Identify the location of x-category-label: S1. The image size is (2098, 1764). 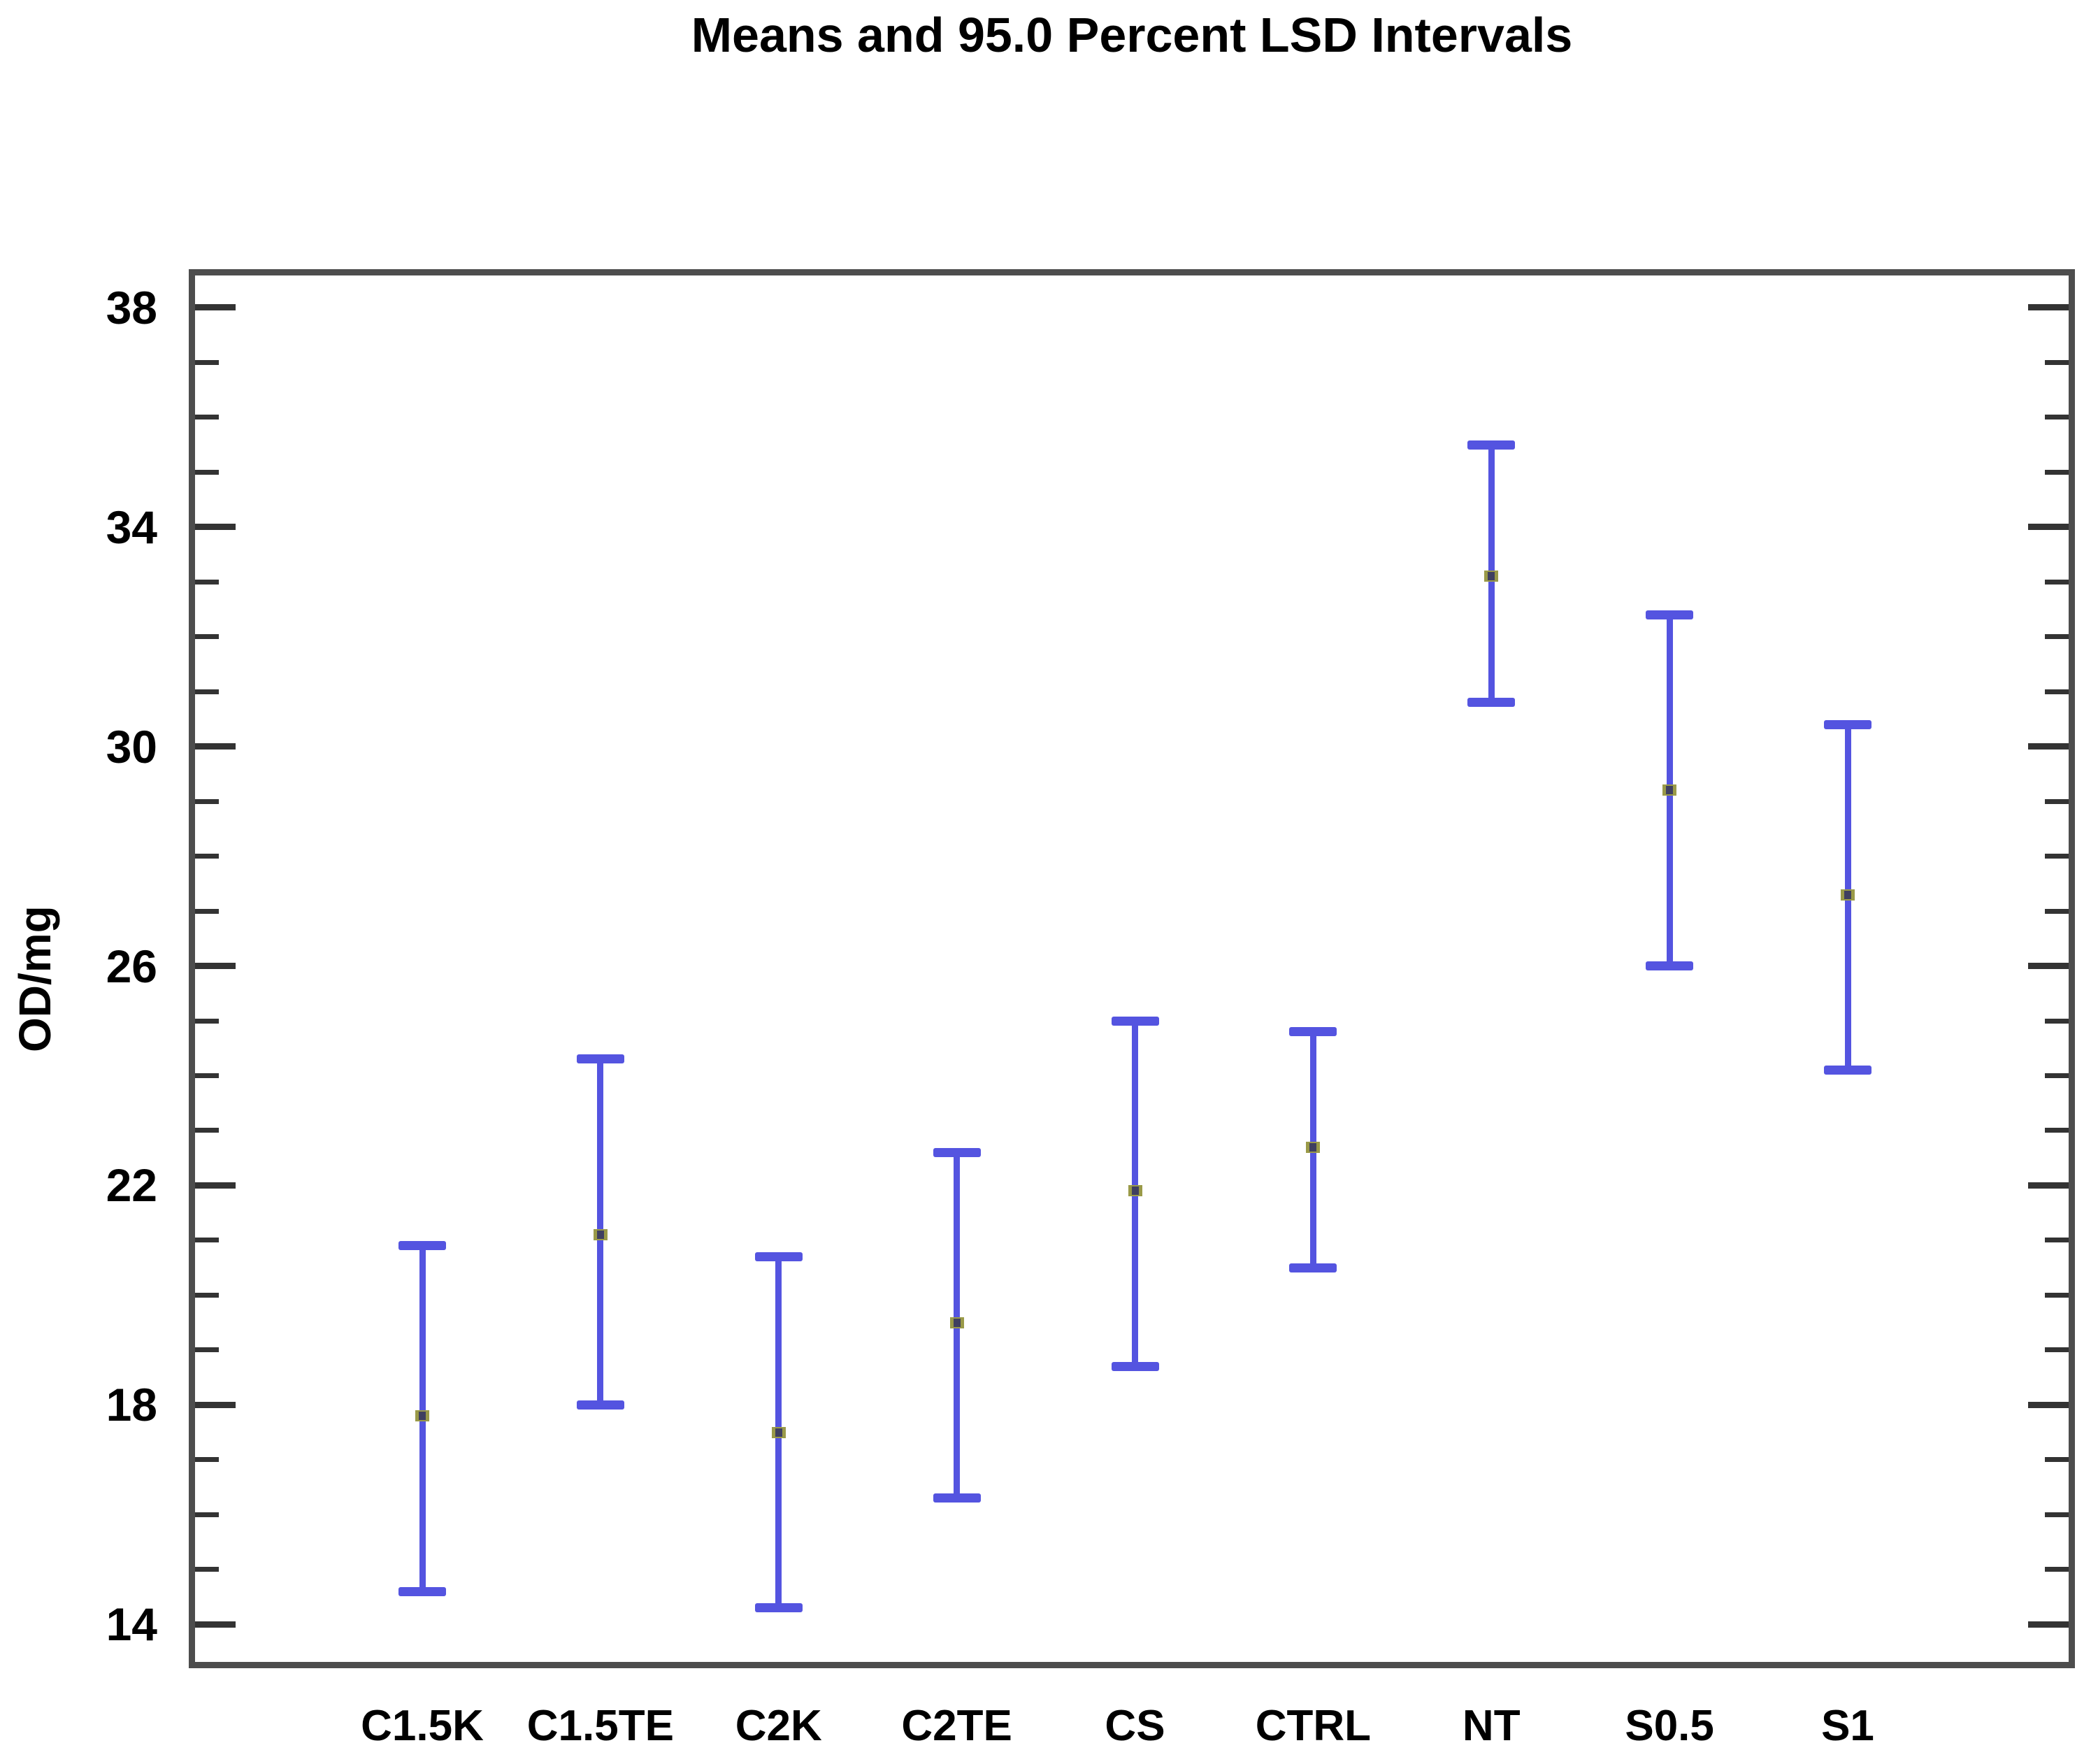
(1848, 1726).